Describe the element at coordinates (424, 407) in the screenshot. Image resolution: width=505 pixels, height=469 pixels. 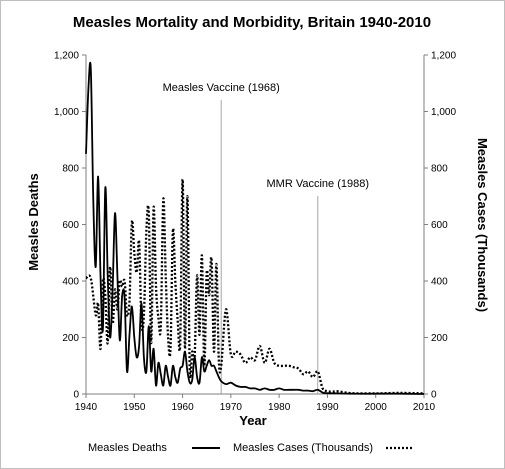
I see `x-tick-label: 2010` at that location.